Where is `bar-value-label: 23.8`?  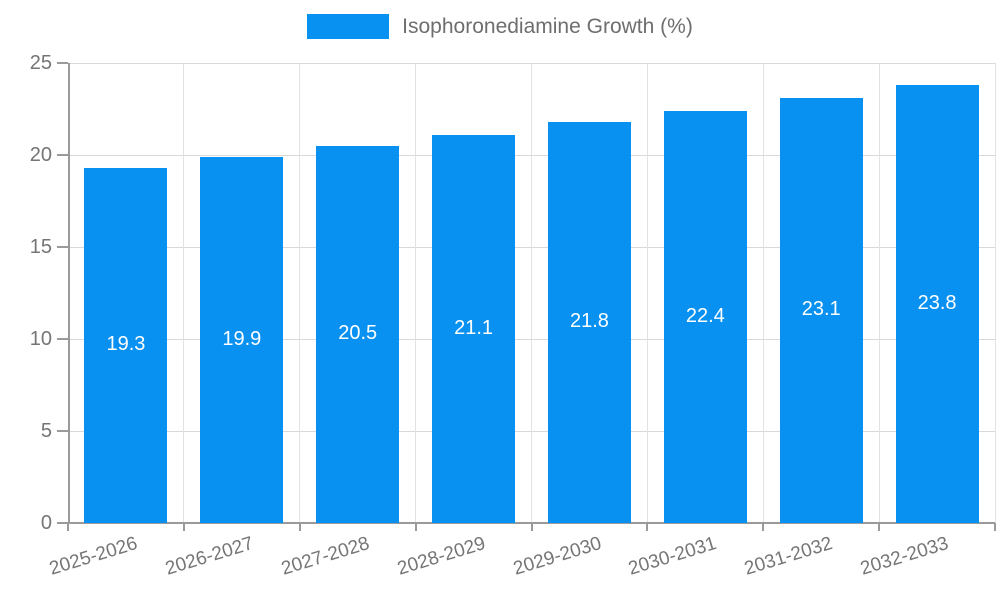 bar-value-label: 23.8 is located at coordinates (937, 303).